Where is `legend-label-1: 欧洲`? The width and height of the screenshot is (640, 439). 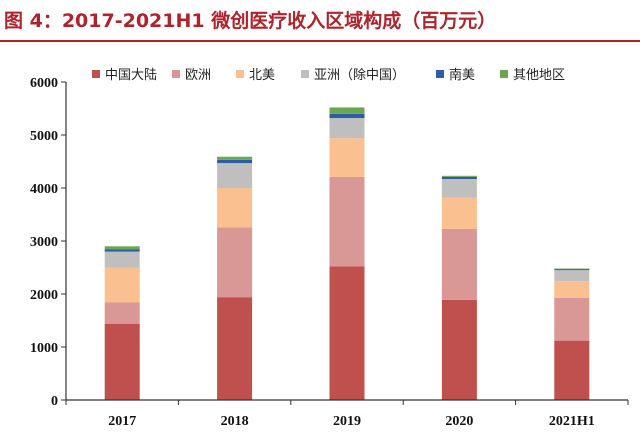 legend-label-1: 欧洲 is located at coordinates (198, 75).